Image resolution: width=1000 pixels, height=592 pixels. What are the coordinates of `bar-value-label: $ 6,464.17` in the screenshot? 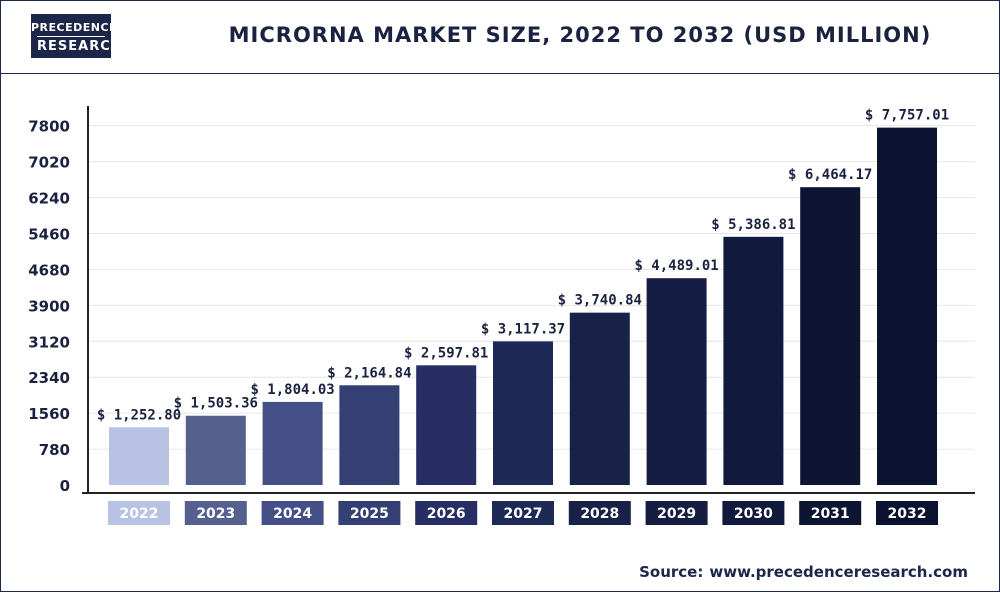 It's located at (830, 175).